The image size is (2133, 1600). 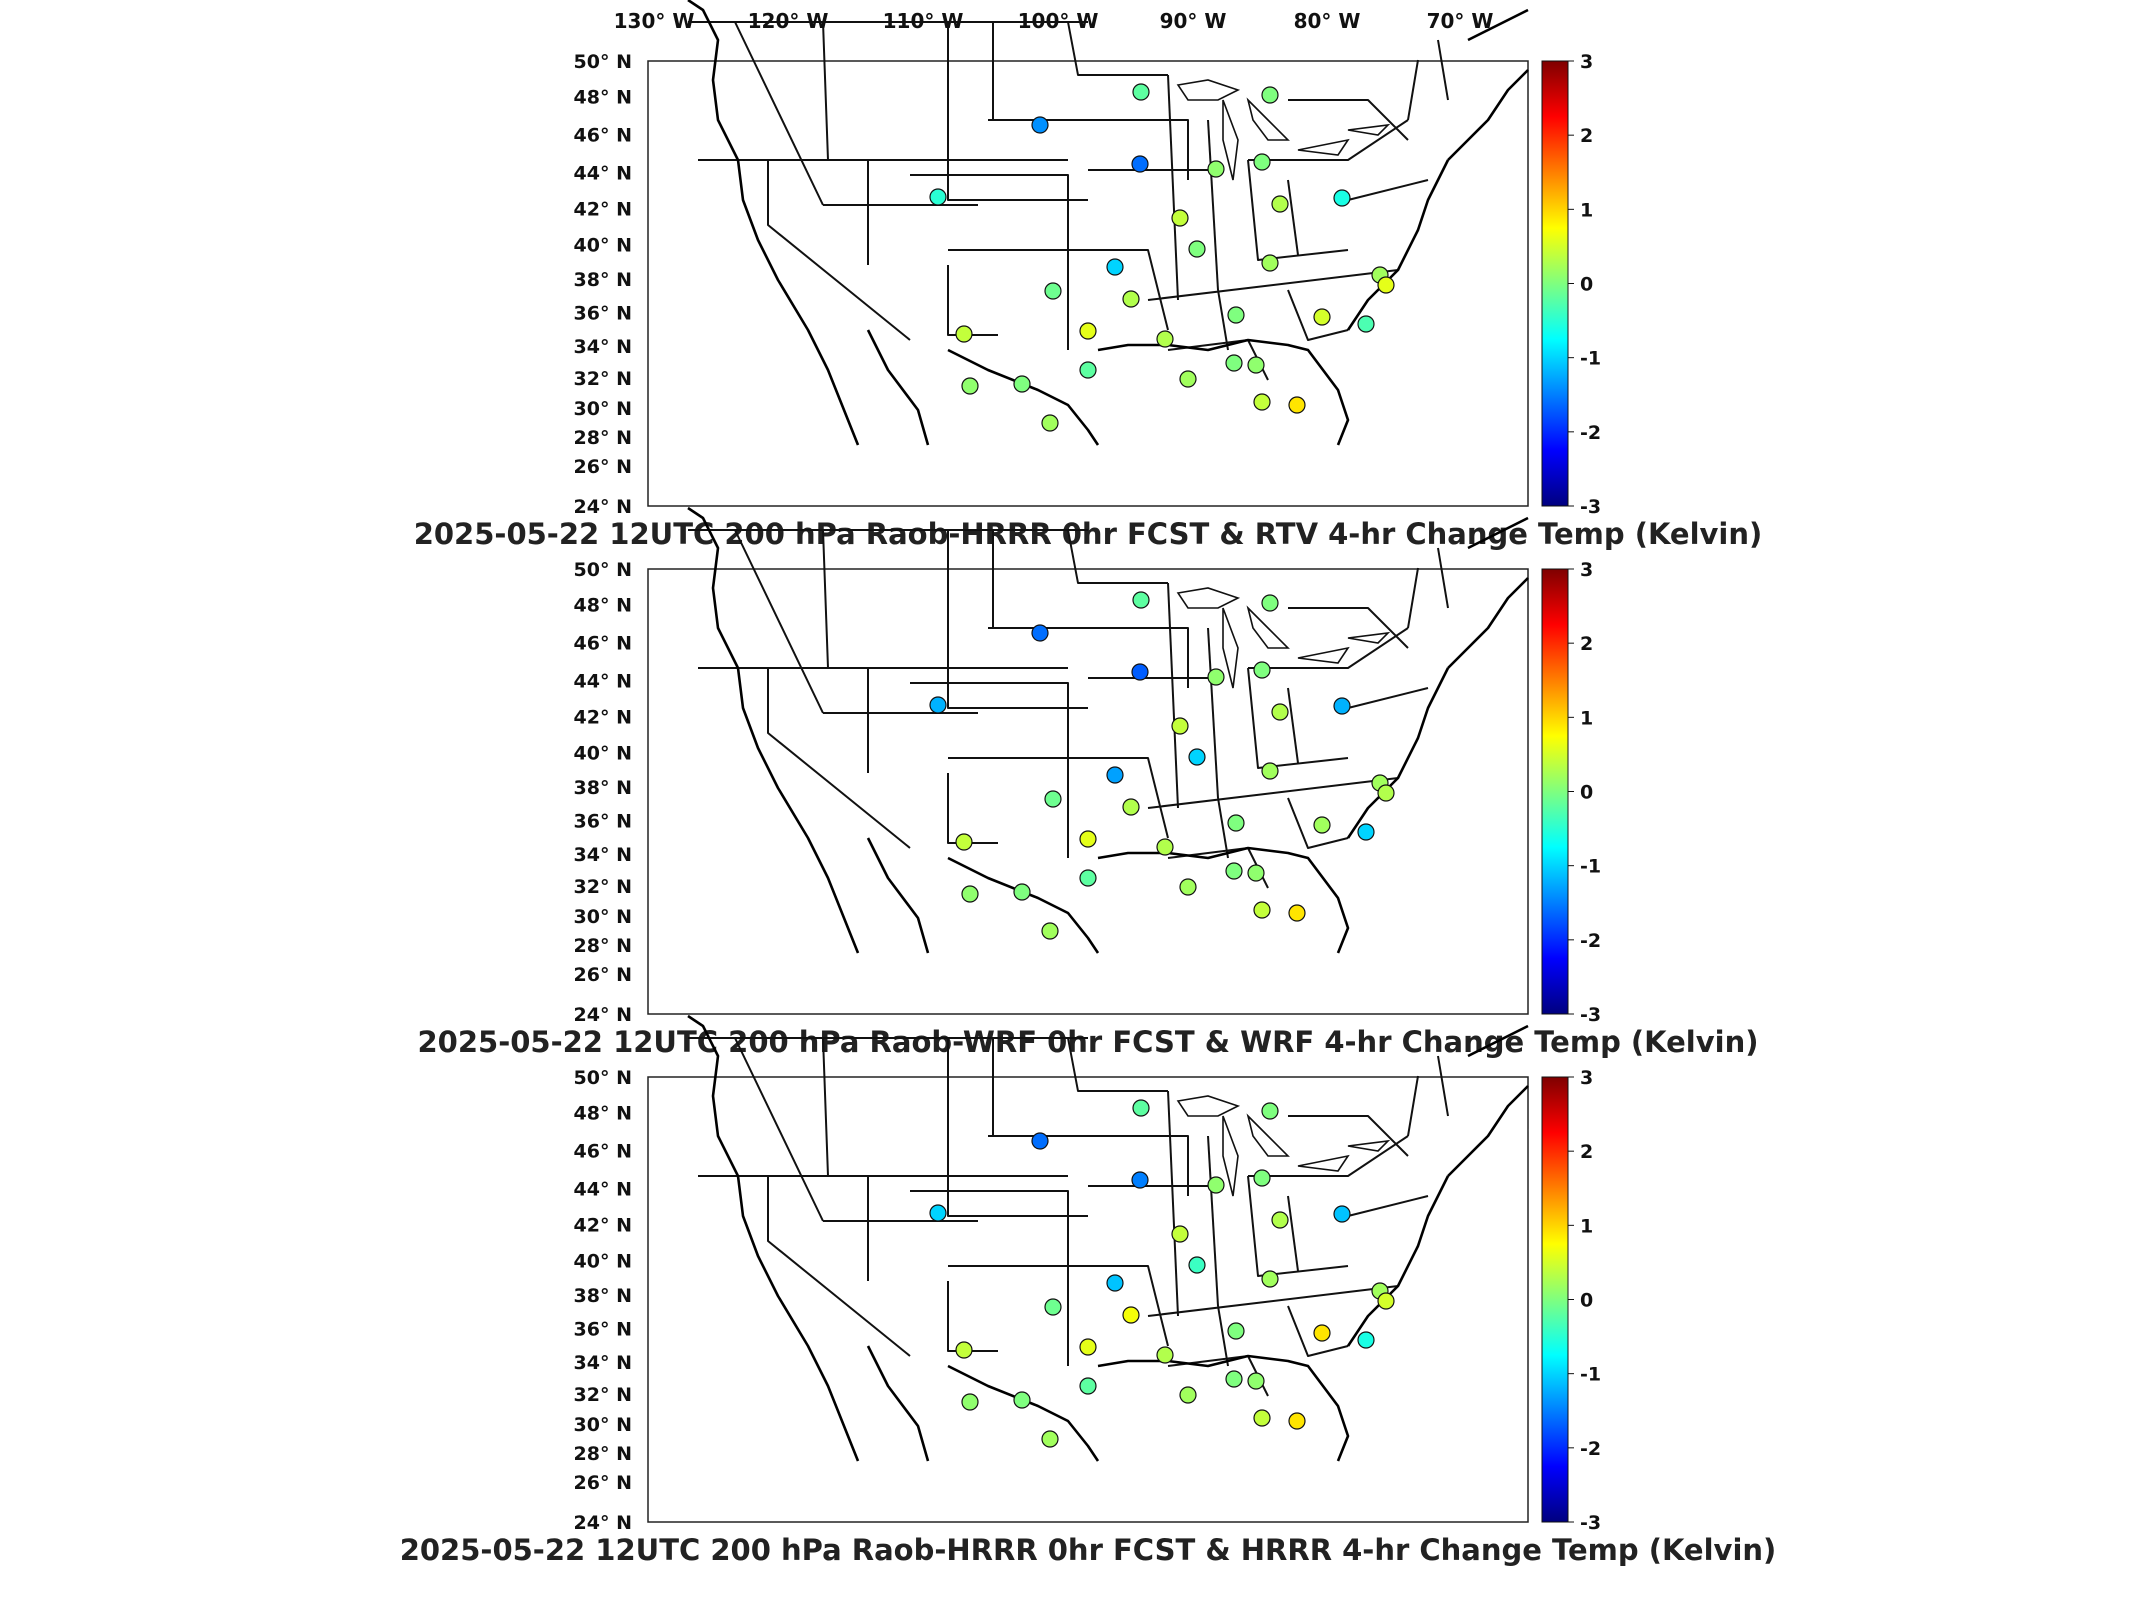 I want to click on coastline, so click(x=1108, y=1238).